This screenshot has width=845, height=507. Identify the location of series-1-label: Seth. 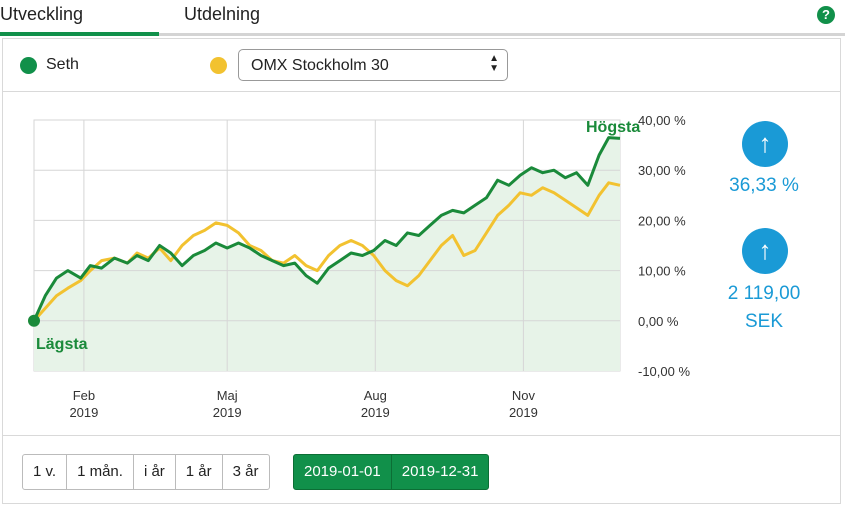
(62, 64).